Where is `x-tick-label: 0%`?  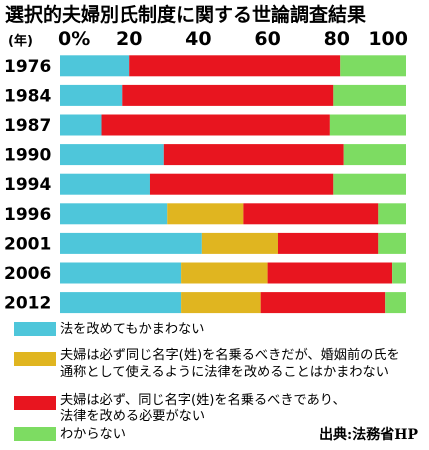 x-tick-label: 0% is located at coordinates (74, 39).